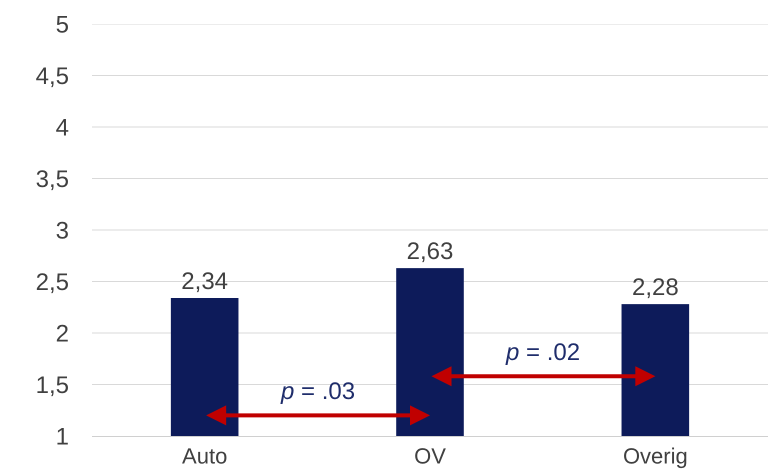  Describe the element at coordinates (52, 385) in the screenshot. I see `y-tick-label: 1,5` at that location.